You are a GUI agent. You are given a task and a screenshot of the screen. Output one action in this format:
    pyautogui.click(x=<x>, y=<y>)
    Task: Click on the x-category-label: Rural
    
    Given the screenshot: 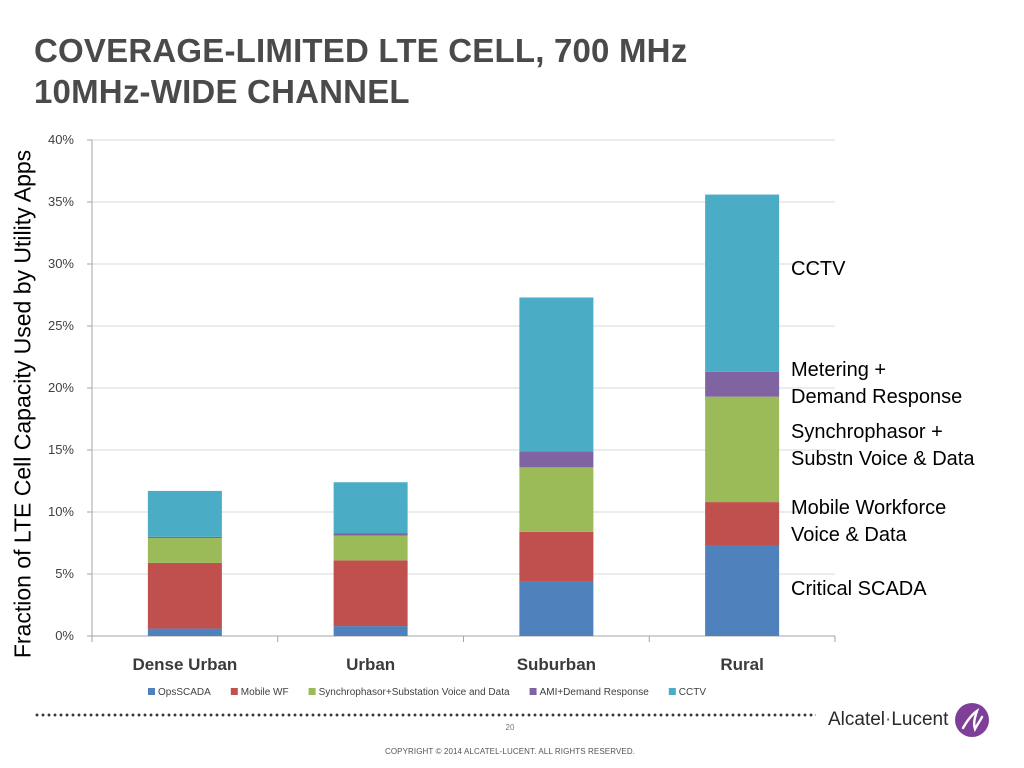 What is the action you would take?
    pyautogui.click(x=741, y=664)
    